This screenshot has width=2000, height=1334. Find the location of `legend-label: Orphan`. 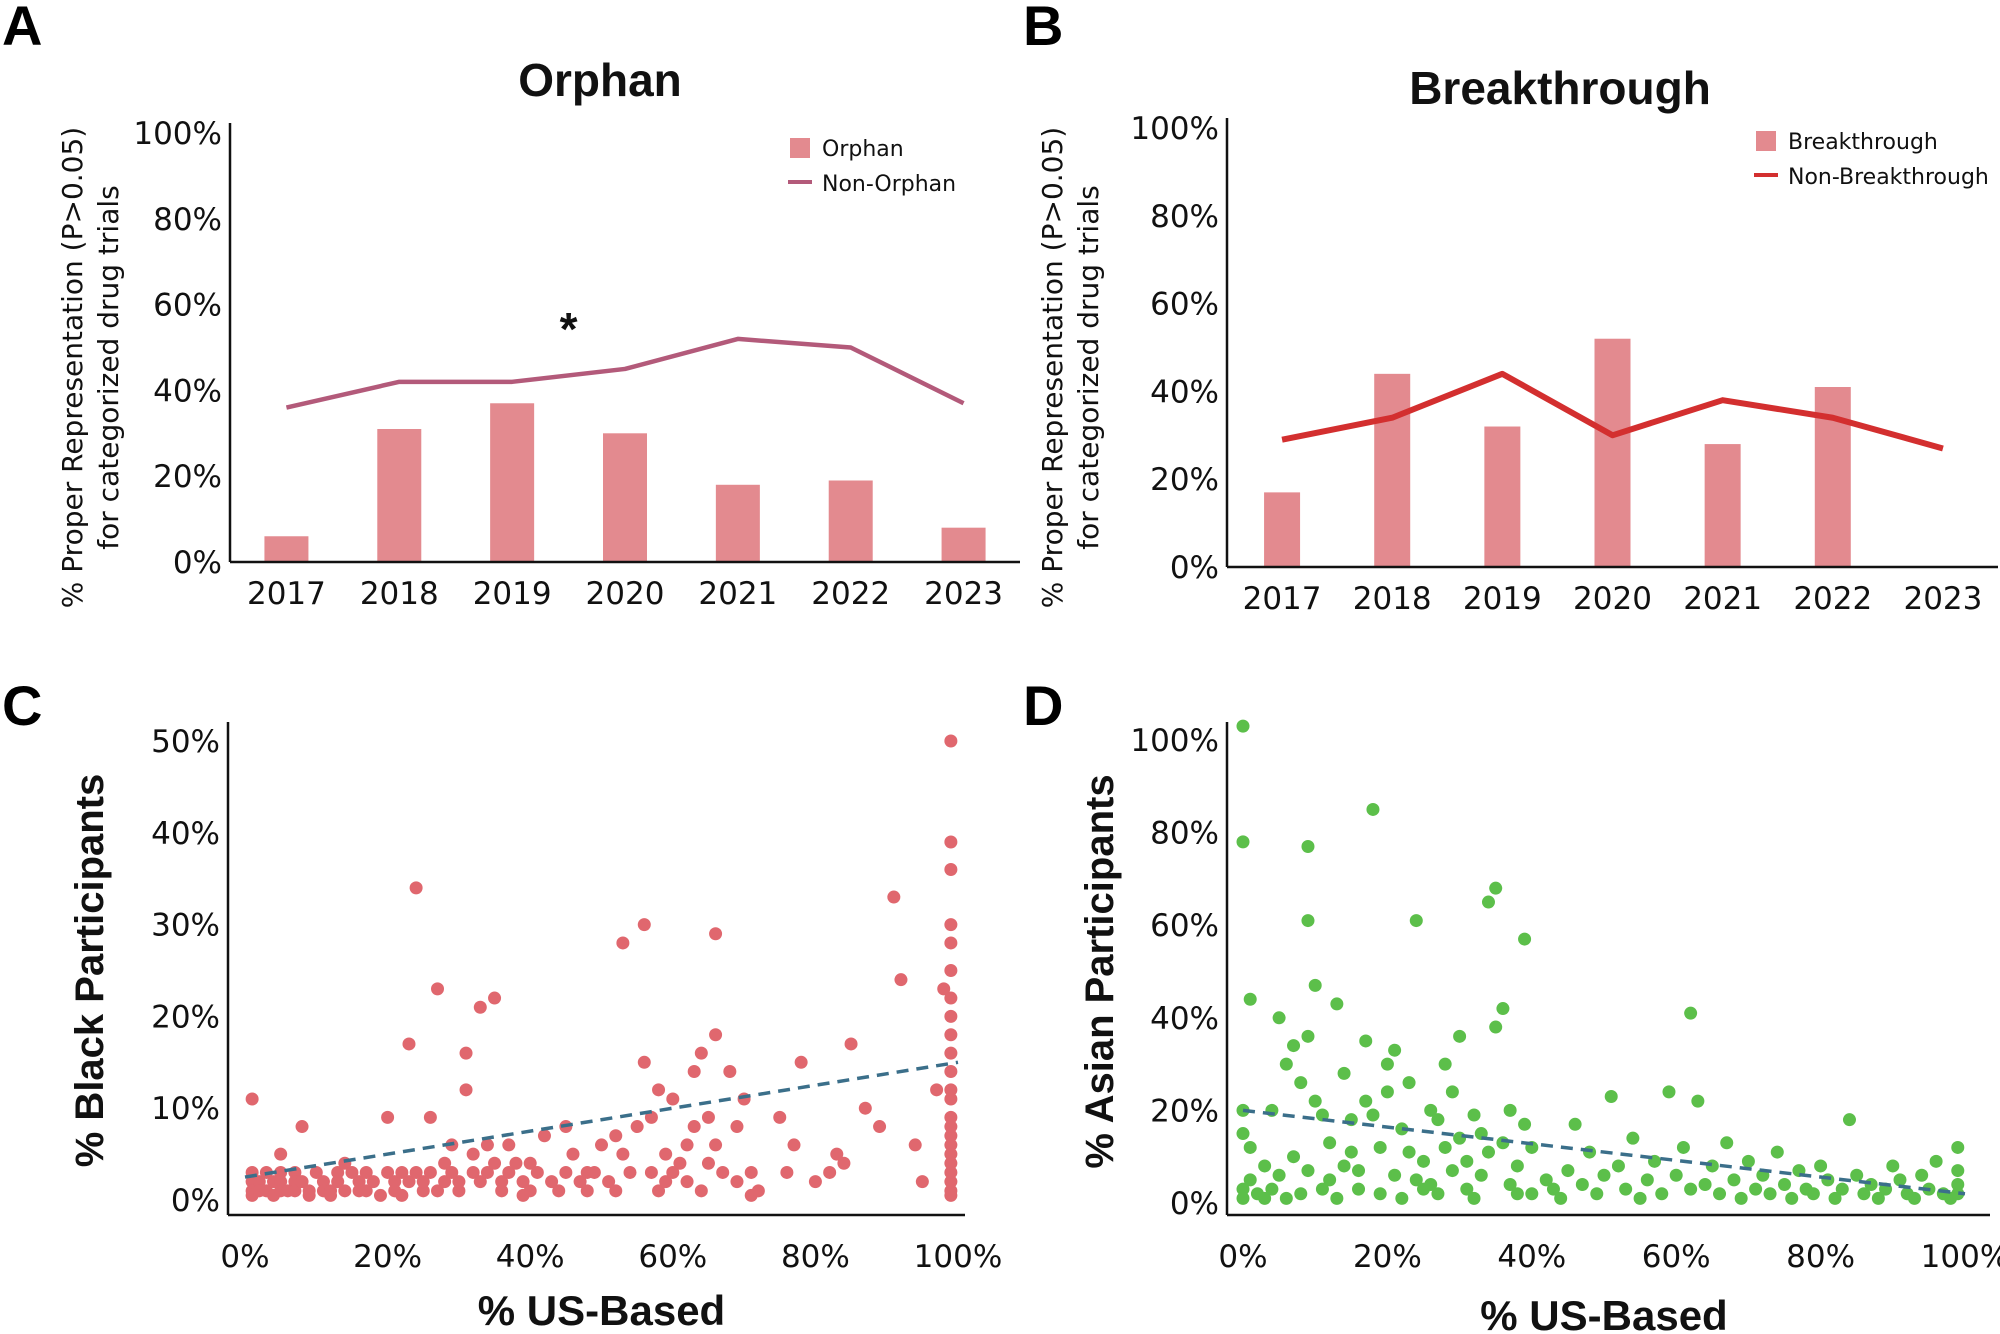

legend-label: Orphan is located at coordinates (863, 149).